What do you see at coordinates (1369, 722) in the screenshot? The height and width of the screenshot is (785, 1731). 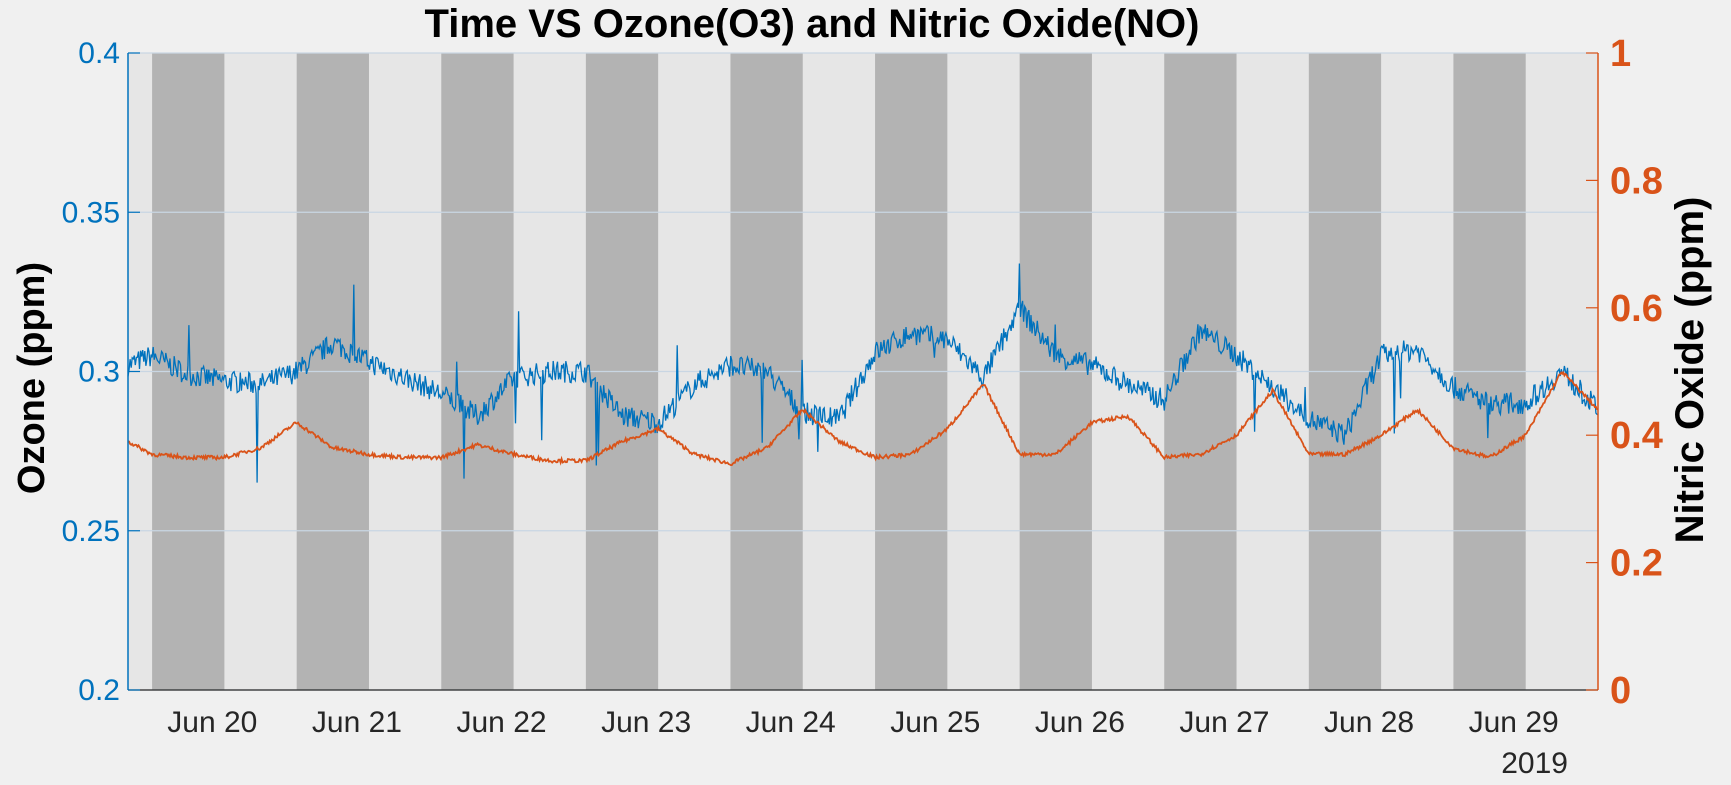 I see `x-tick-label: Jun 28` at bounding box center [1369, 722].